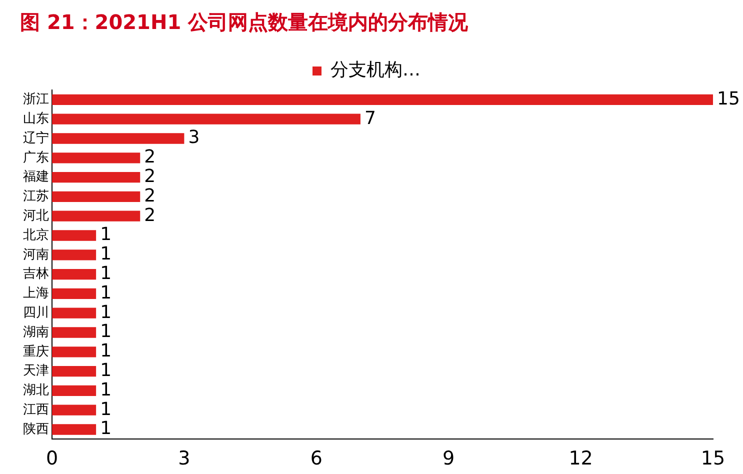 This screenshot has height=474, width=743. Describe the element at coordinates (36, 274) in the screenshot. I see `y-tick-label: 吉林` at that location.